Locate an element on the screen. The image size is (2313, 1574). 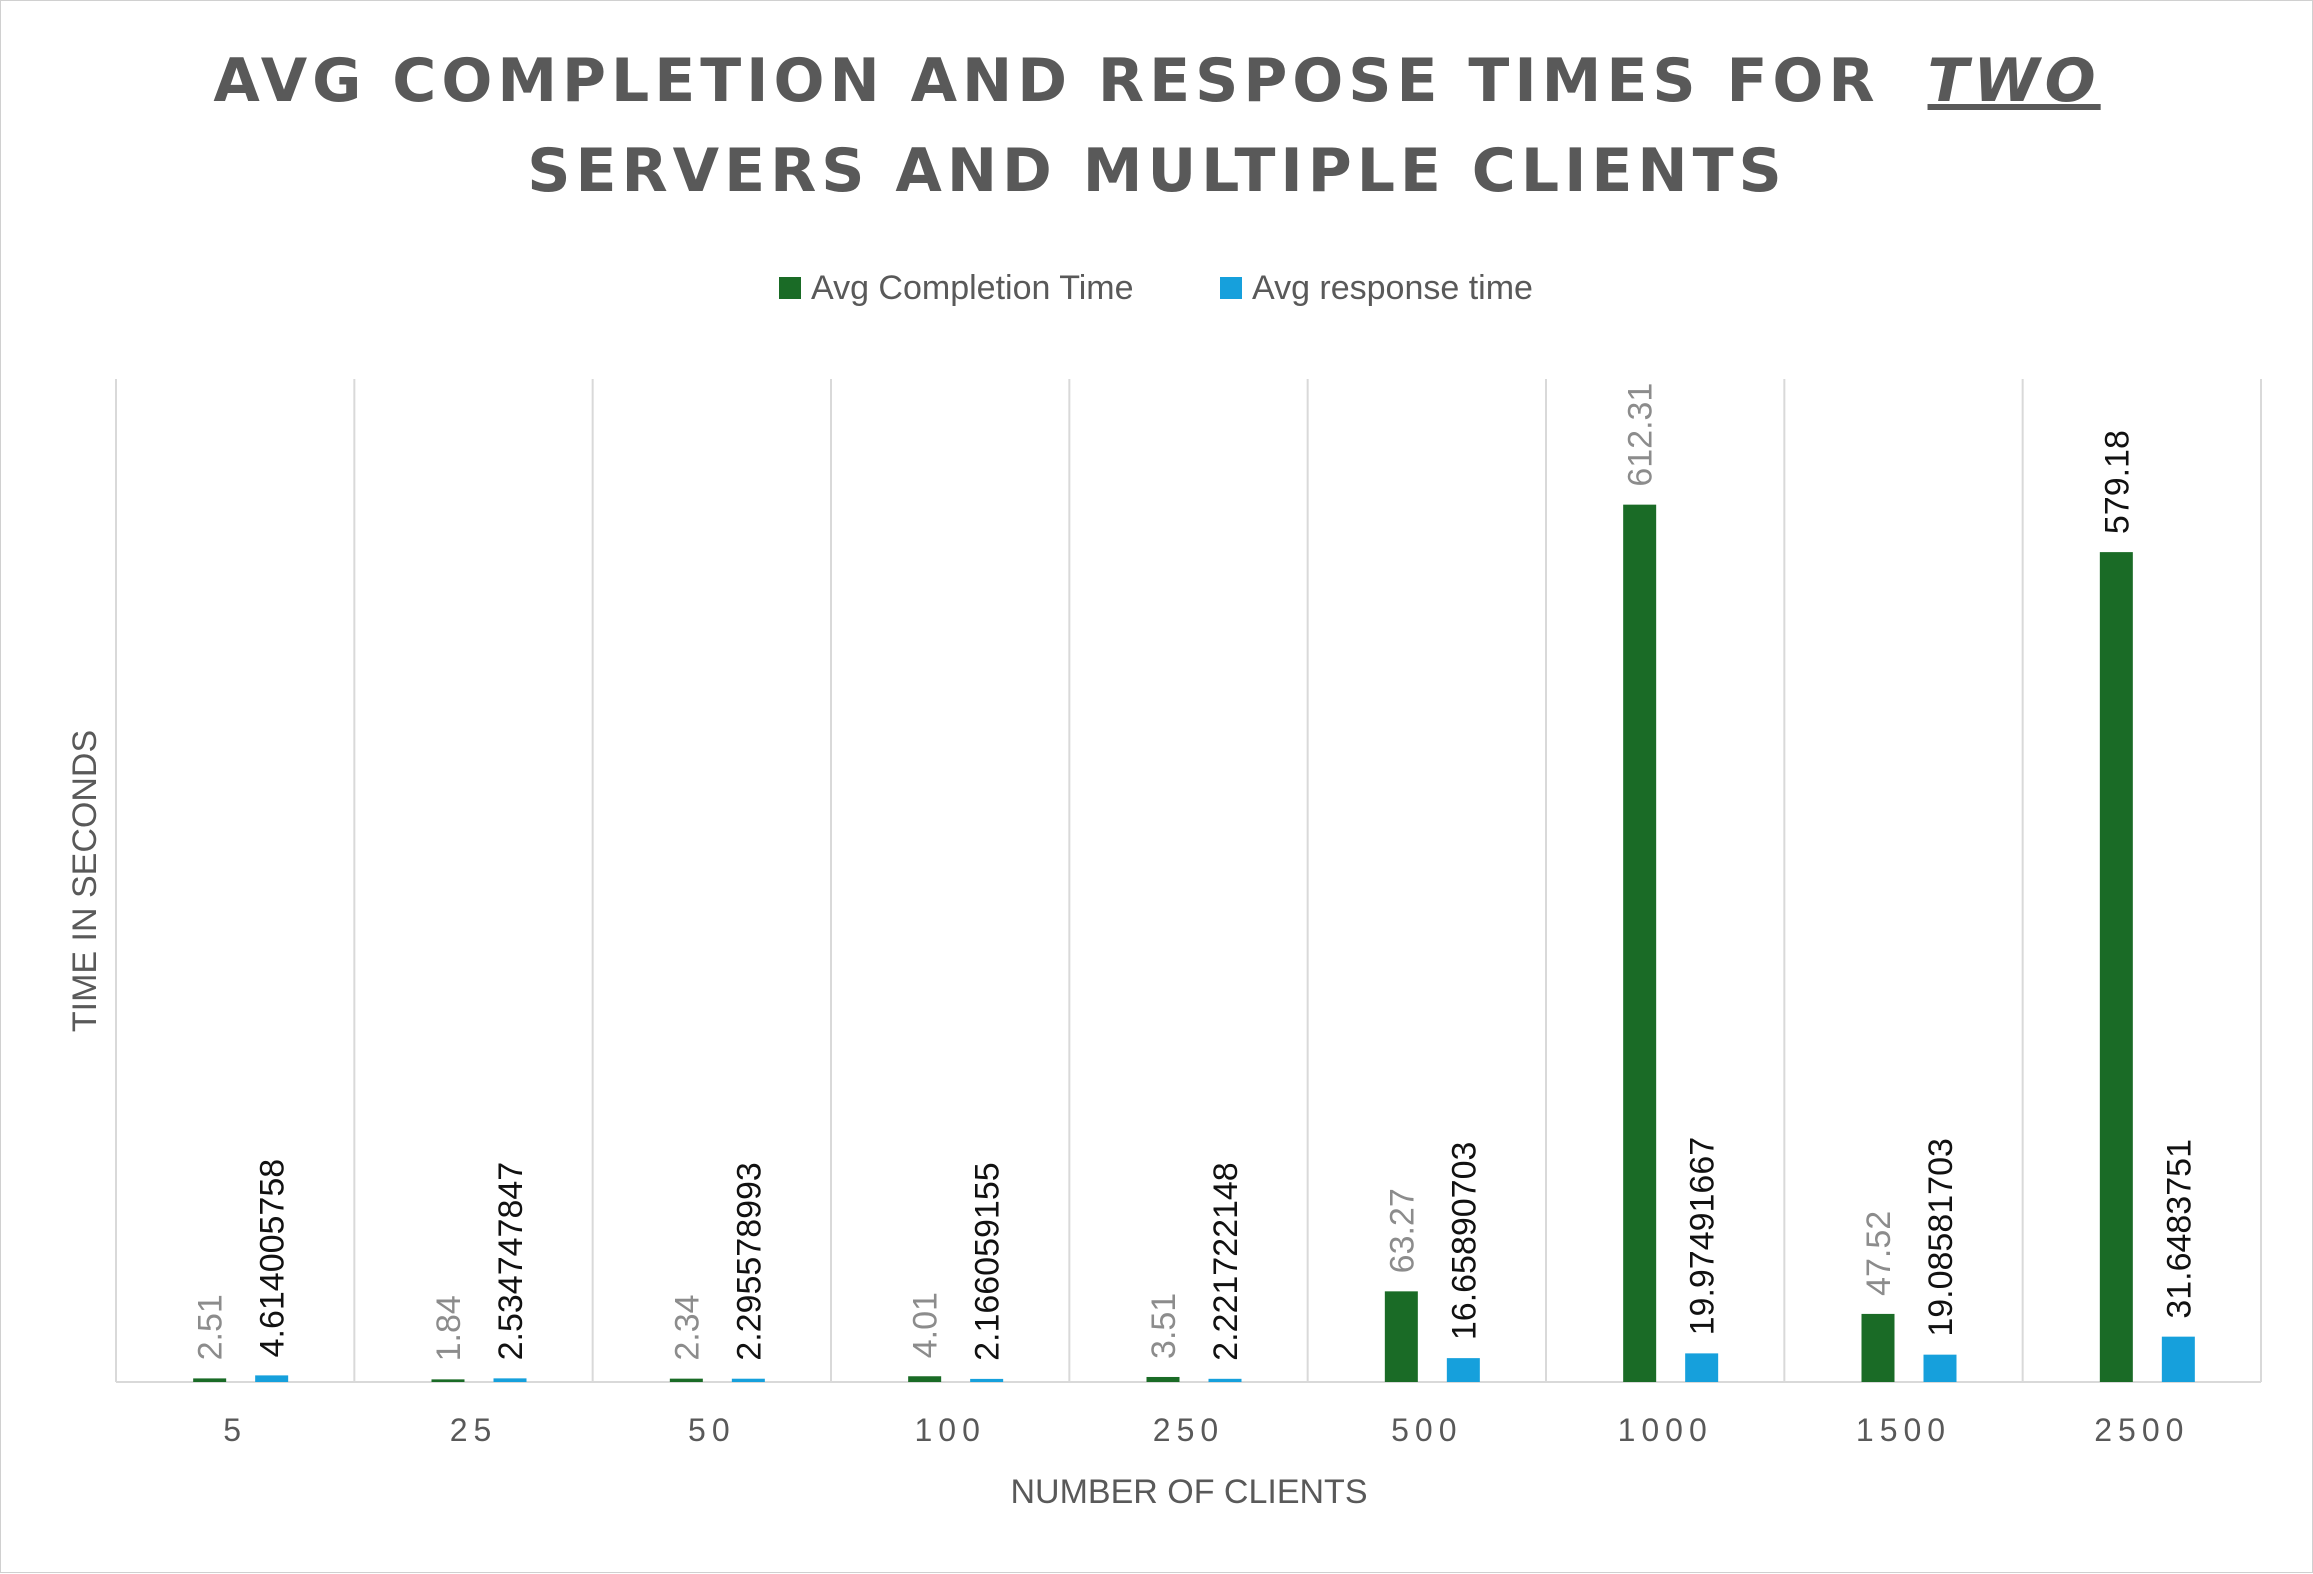
data-label: 2.221722148 is located at coordinates (1226, 1261).